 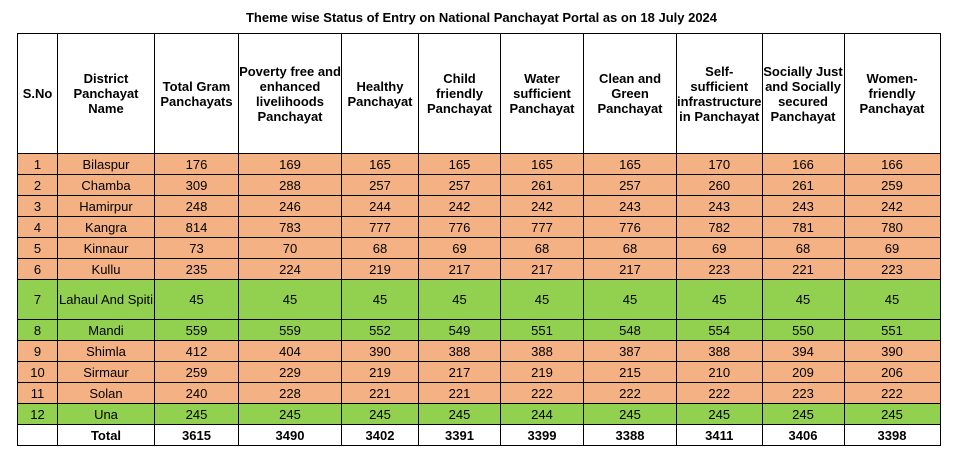 What do you see at coordinates (37, 414) in the screenshot?
I see `serial-number-cell: 12` at bounding box center [37, 414].